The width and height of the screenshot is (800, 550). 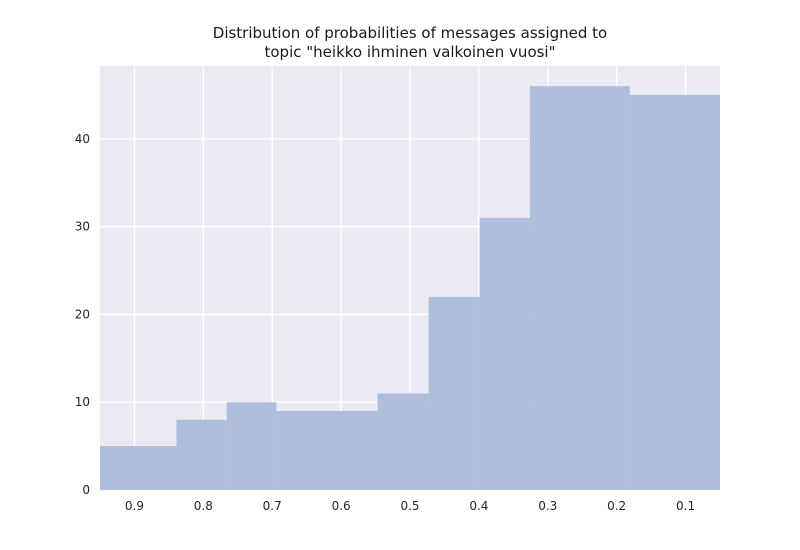 What do you see at coordinates (86, 490) in the screenshot?
I see `y-tick-label-0: 0` at bounding box center [86, 490].